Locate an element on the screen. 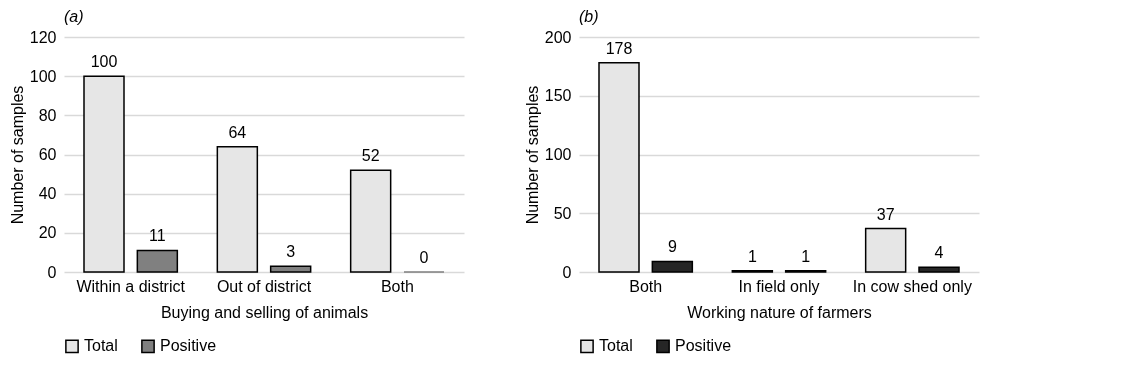 The height and width of the screenshot is (381, 1142). chart-title: (b) is located at coordinates (589, 16).